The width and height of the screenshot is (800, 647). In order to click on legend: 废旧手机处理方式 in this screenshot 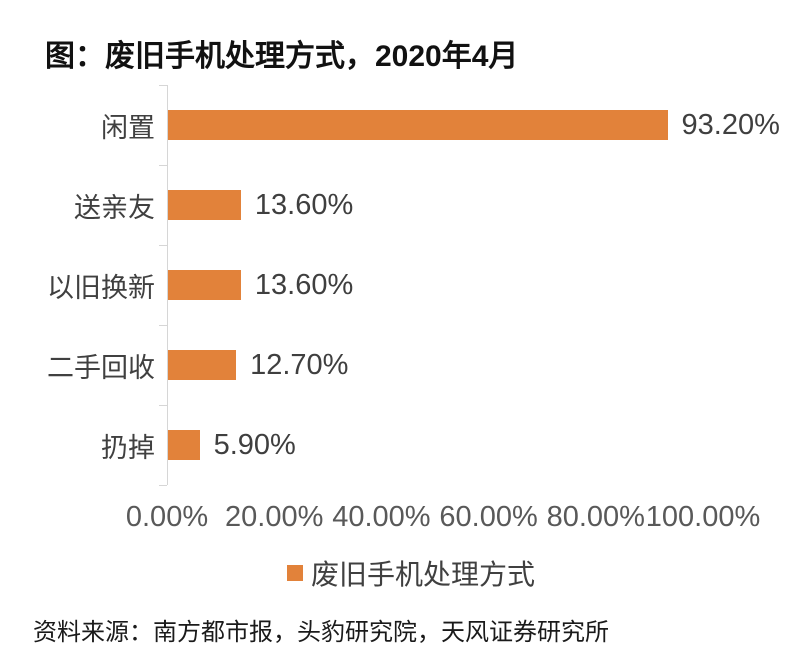, I will do `click(411, 573)`.